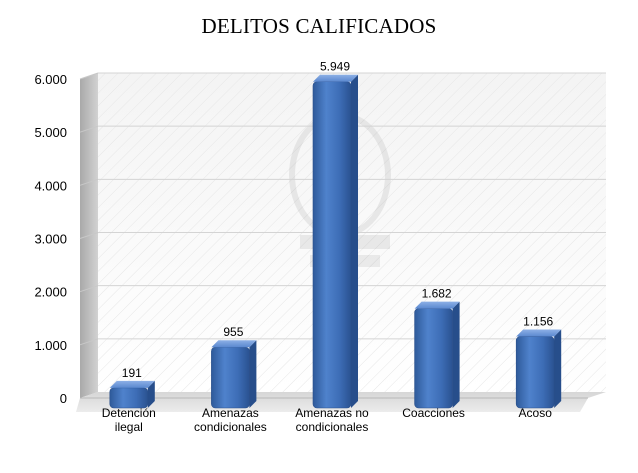 The height and width of the screenshot is (473, 638). What do you see at coordinates (129, 413) in the screenshot?
I see `x-tick-label: Detención` at bounding box center [129, 413].